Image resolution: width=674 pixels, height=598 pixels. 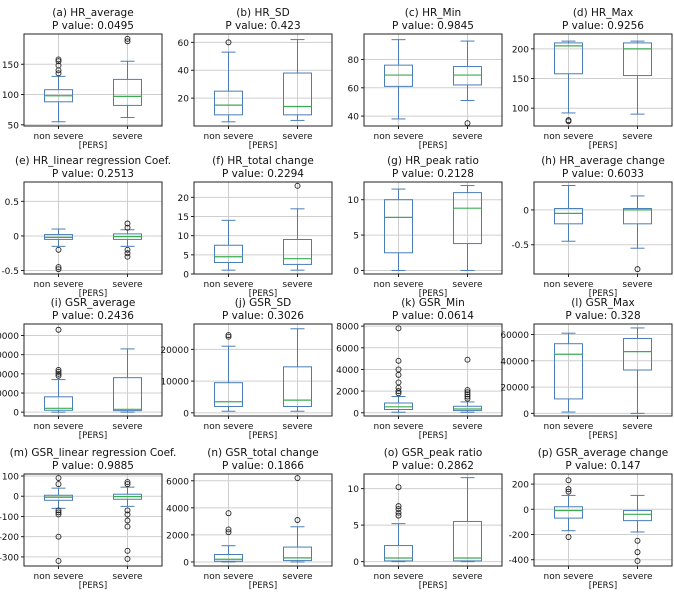 What do you see at coordinates (93, 161) in the screenshot?
I see `chart-title: (e) HR_linear regression Coef.` at bounding box center [93, 161].